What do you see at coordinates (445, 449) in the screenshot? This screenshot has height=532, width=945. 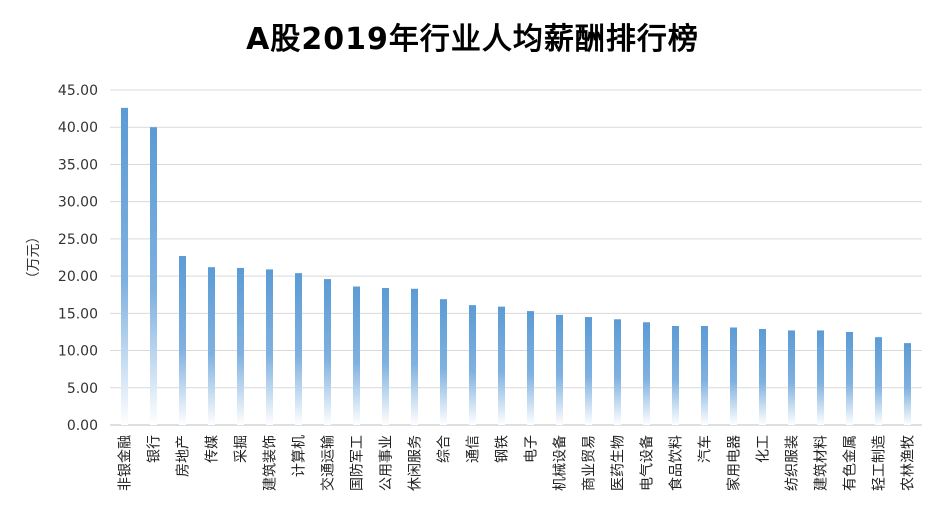 I see `x-category-label: 综合` at bounding box center [445, 449].